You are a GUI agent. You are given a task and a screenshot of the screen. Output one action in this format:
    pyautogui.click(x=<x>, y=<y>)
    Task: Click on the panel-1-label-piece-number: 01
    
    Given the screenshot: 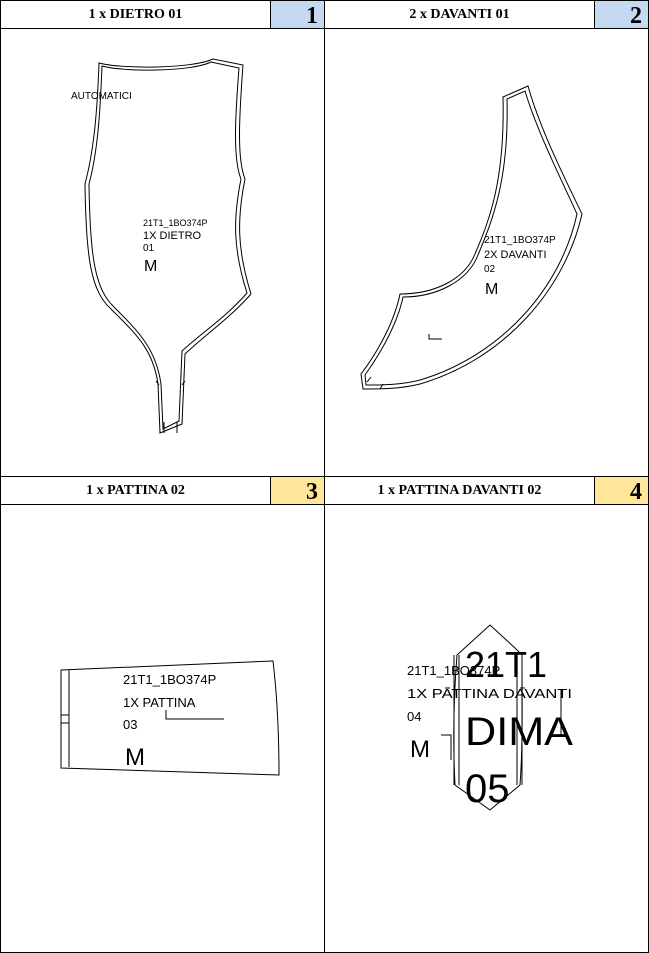 What is the action you would take?
    pyautogui.click(x=149, y=248)
    